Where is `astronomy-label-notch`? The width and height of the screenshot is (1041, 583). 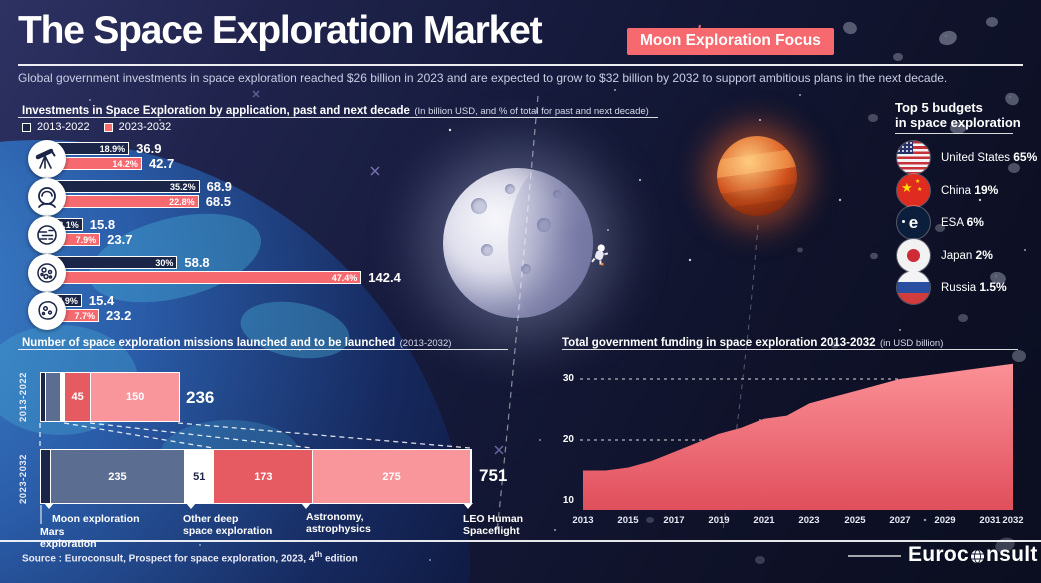 astronomy-label-notch is located at coordinates (306, 506).